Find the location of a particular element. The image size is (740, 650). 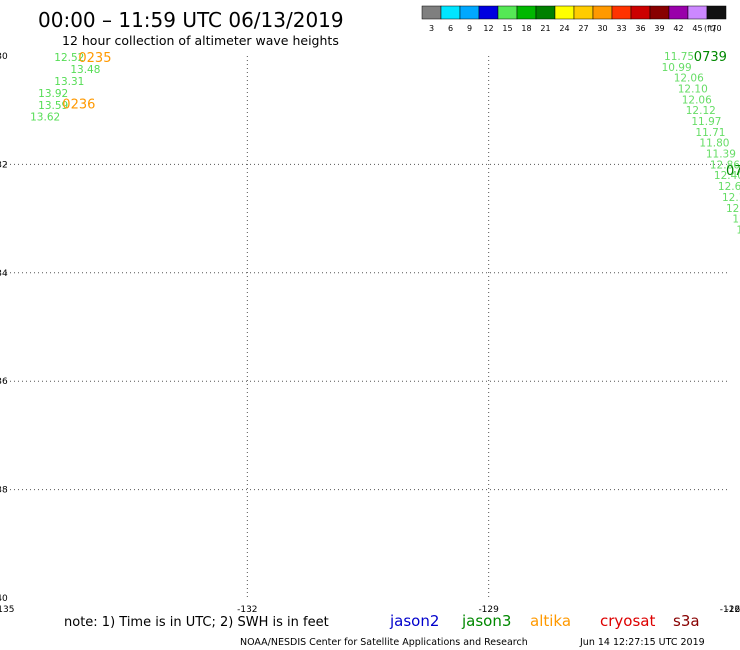

x-axis-ticks: -135-132-129-126-123-120 is located at coordinates (370, 610).